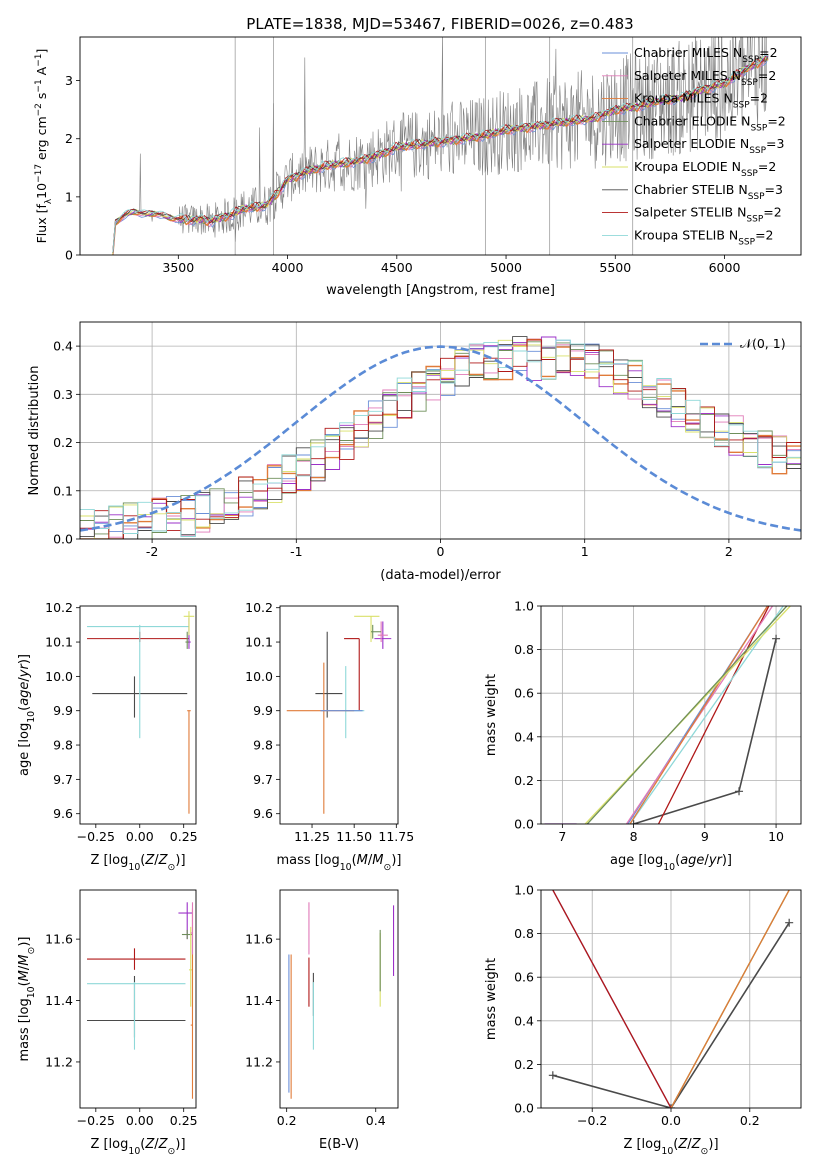  What do you see at coordinates (701, 101) in the screenshot?
I see `legend-label: Kroupa MILES NSSP=2` at bounding box center [701, 101].